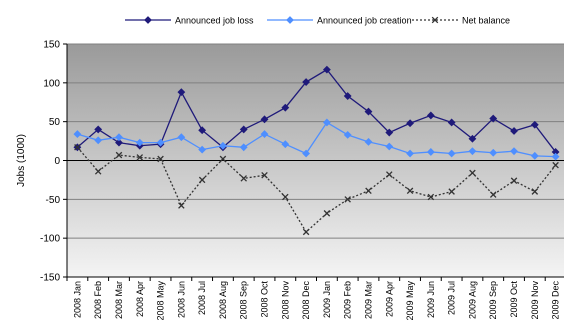  Describe the element at coordinates (21, 160) in the screenshot. I see `y-axis-label: Jobs (1000)` at that location.